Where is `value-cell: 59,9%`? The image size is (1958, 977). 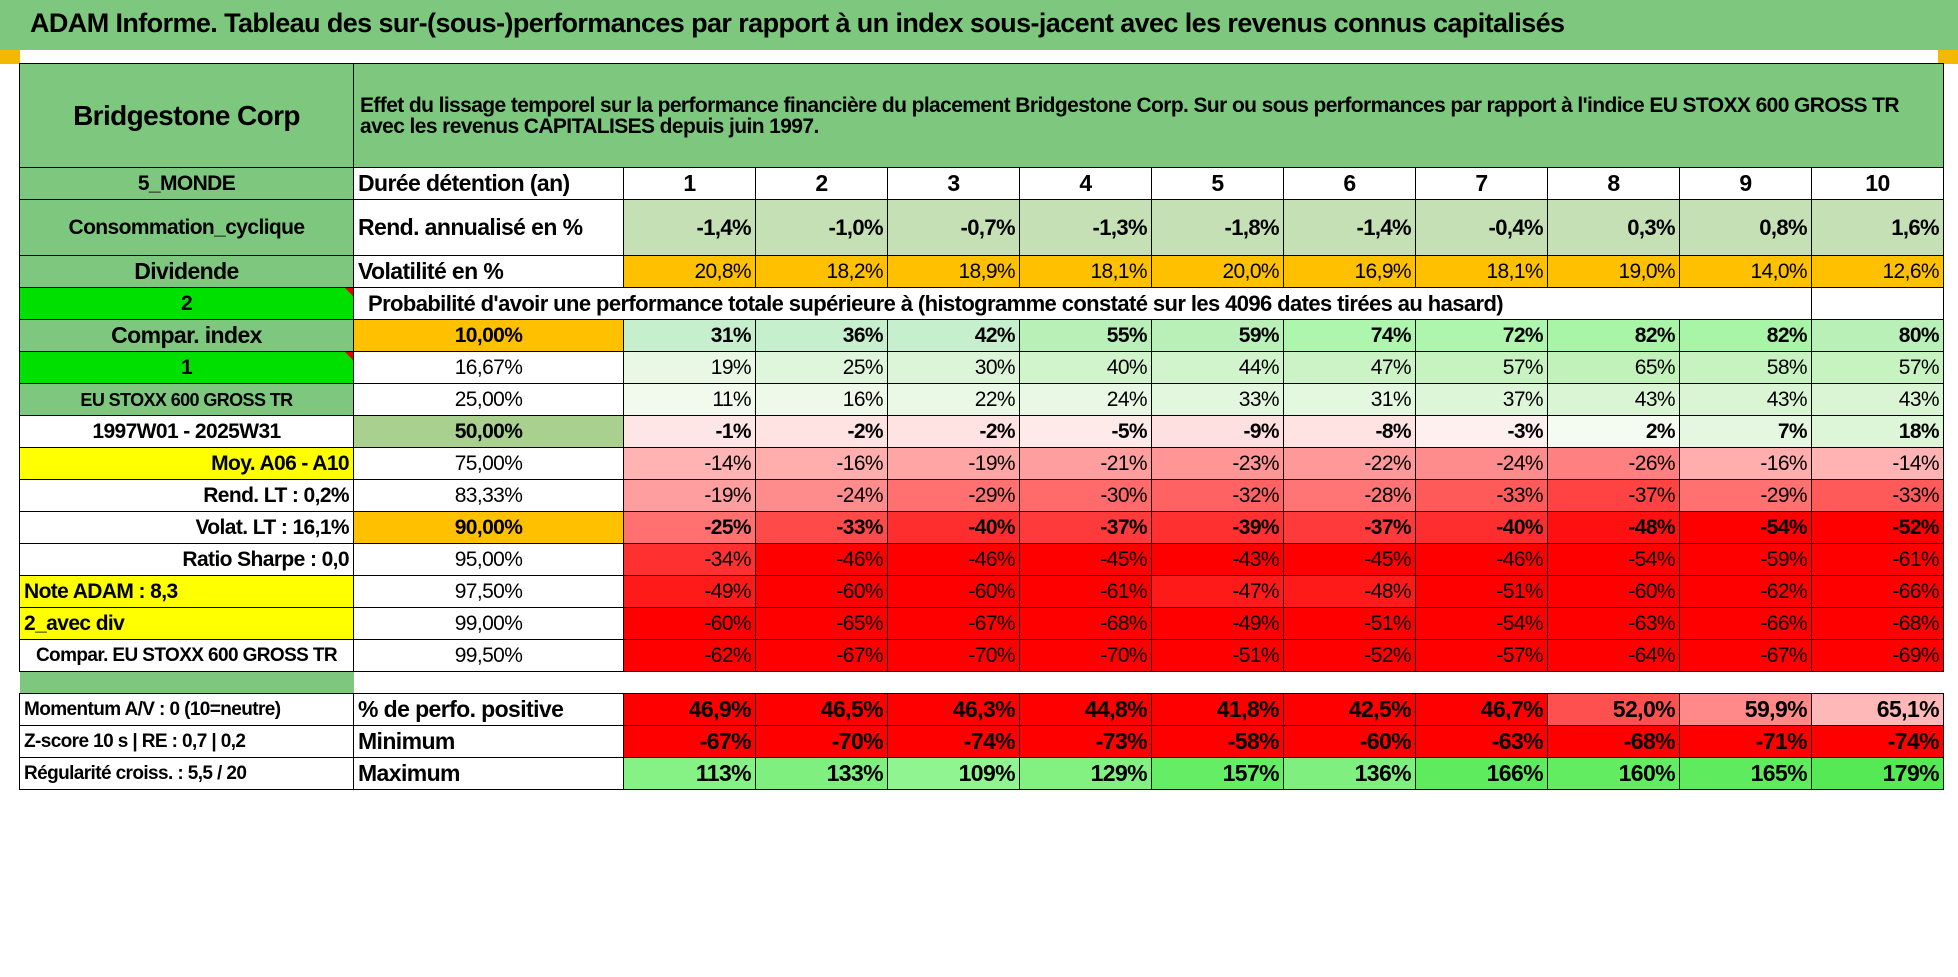
value-cell: 59,9% is located at coordinates (1745, 709).